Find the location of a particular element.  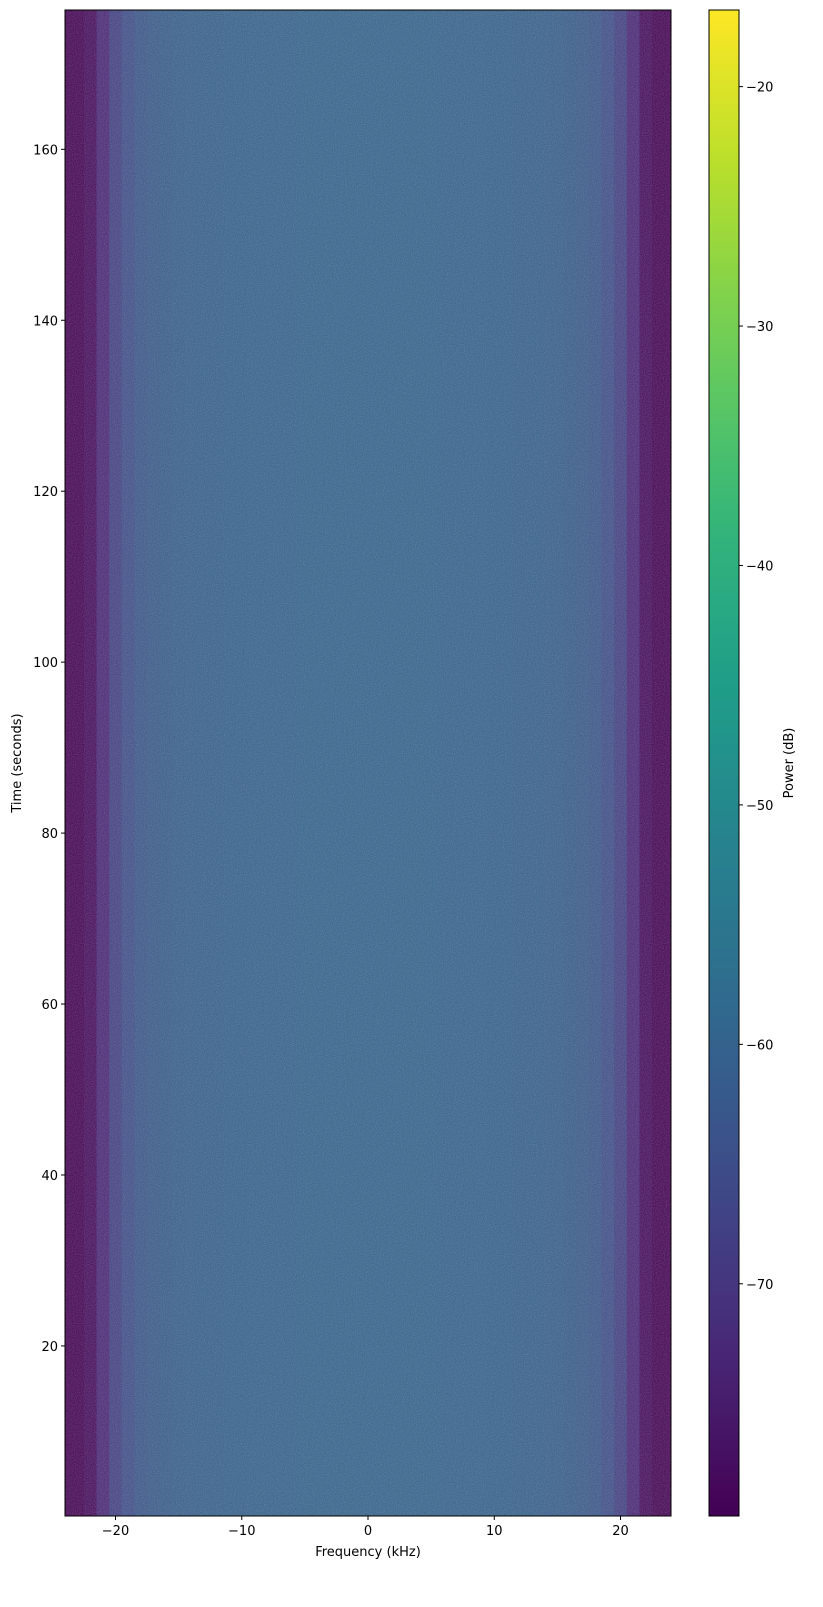

colorbar-tick-label: −70 is located at coordinates (759, 1285).